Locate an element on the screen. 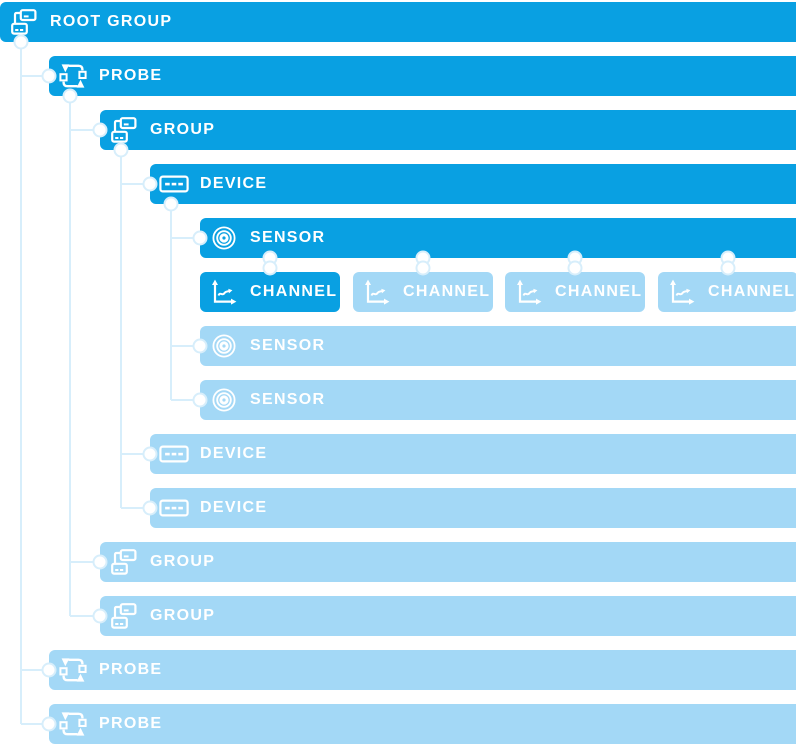  probe-1-bar: PROBE is located at coordinates (422, 76).